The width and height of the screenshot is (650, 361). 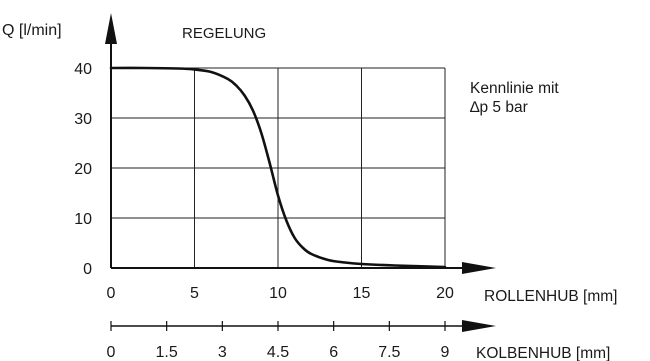 What do you see at coordinates (83, 119) in the screenshot?
I see `y-tick-label: 30` at bounding box center [83, 119].